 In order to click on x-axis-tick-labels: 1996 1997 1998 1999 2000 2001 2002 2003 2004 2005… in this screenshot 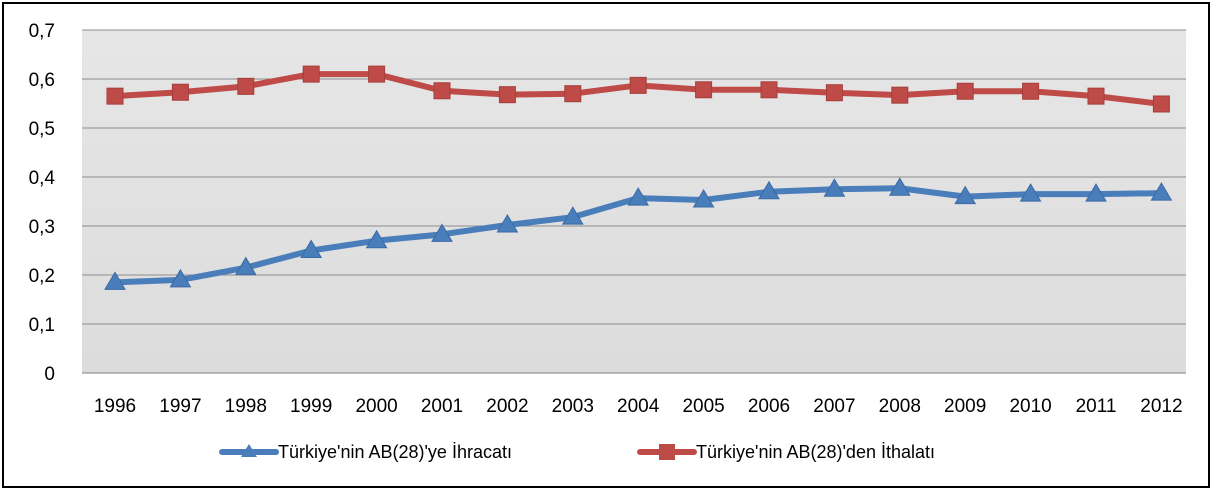, I will do `click(638, 406)`.